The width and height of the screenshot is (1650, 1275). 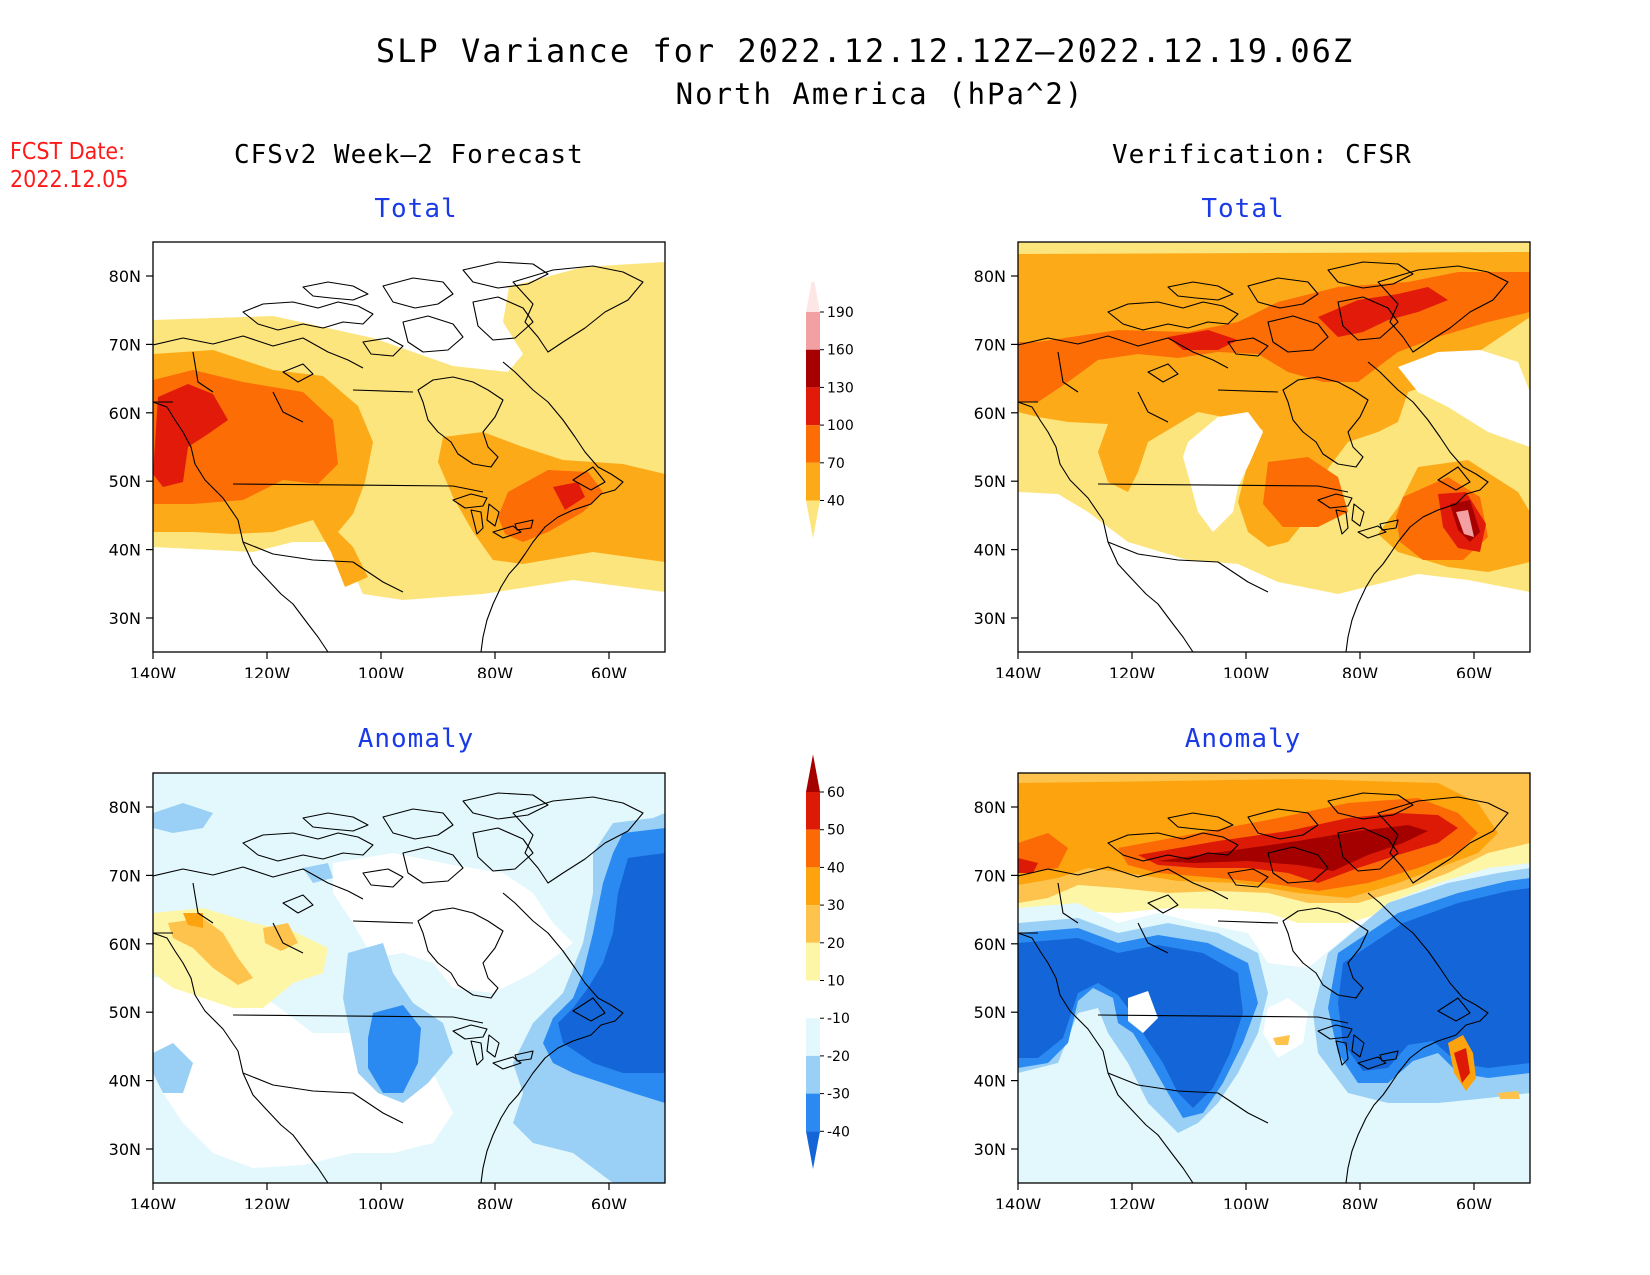 I want to click on verification-anomaly-map: 140W 120W 100W 80W 60W 30N 40N 50N 60N 70N 80N, so click(x=1252, y=990).